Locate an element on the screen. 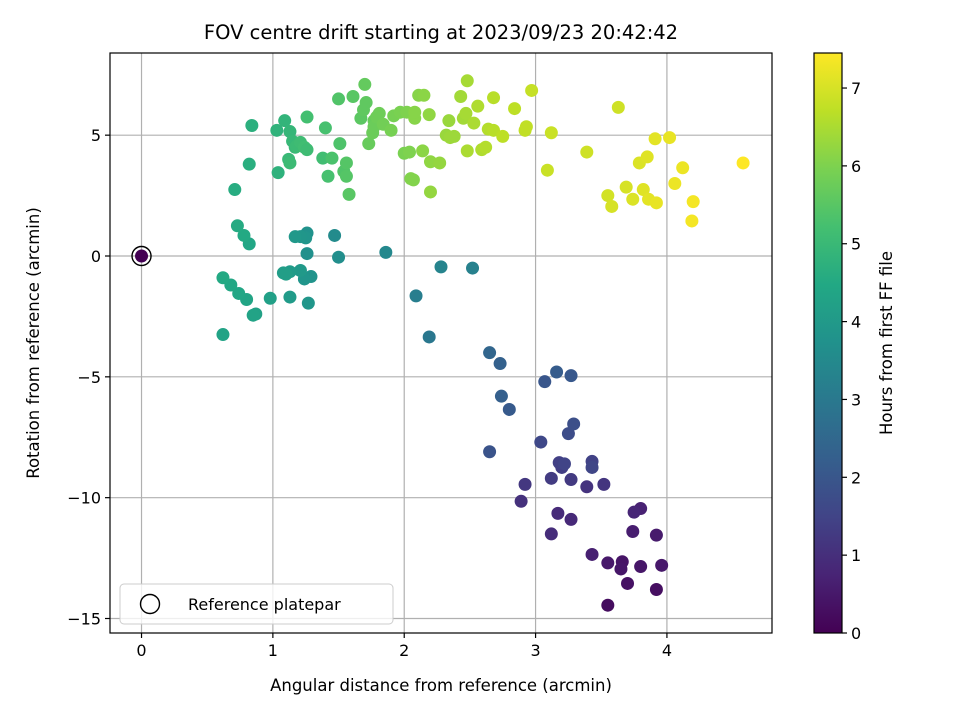 The image size is (960, 720). x-tick-label: 2 is located at coordinates (404, 650).